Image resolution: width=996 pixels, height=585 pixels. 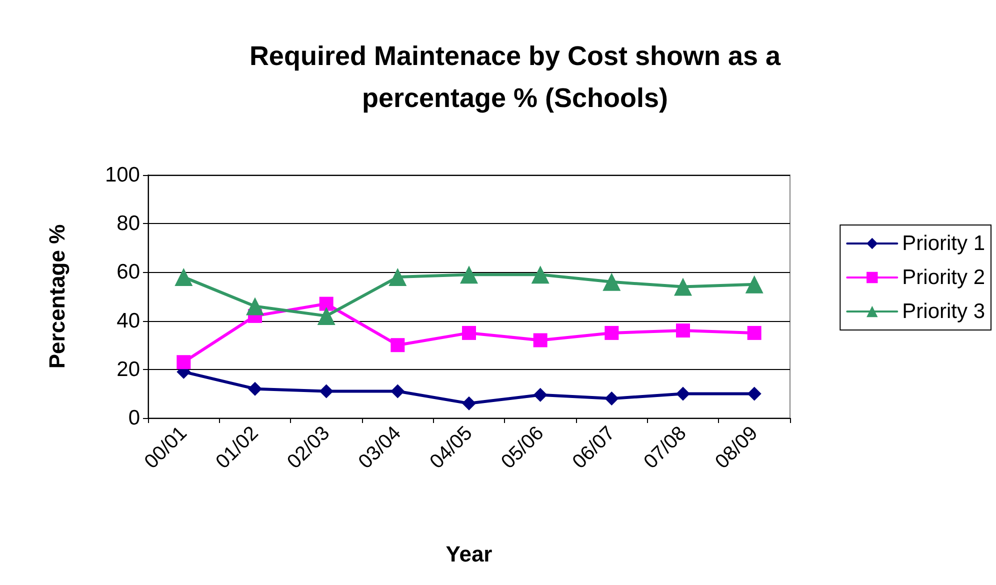 I want to click on y-tick-label: 60, so click(x=128, y=272).